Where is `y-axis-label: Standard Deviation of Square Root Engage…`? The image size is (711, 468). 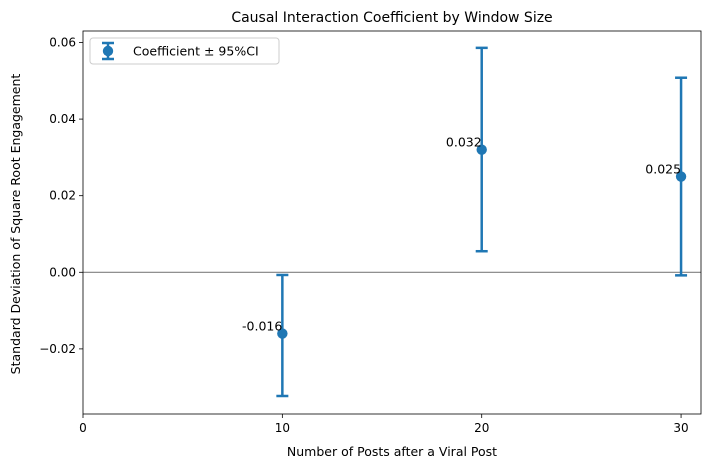
y-axis-label: Standard Deviation of Square Root Engage… is located at coordinates (15, 224).